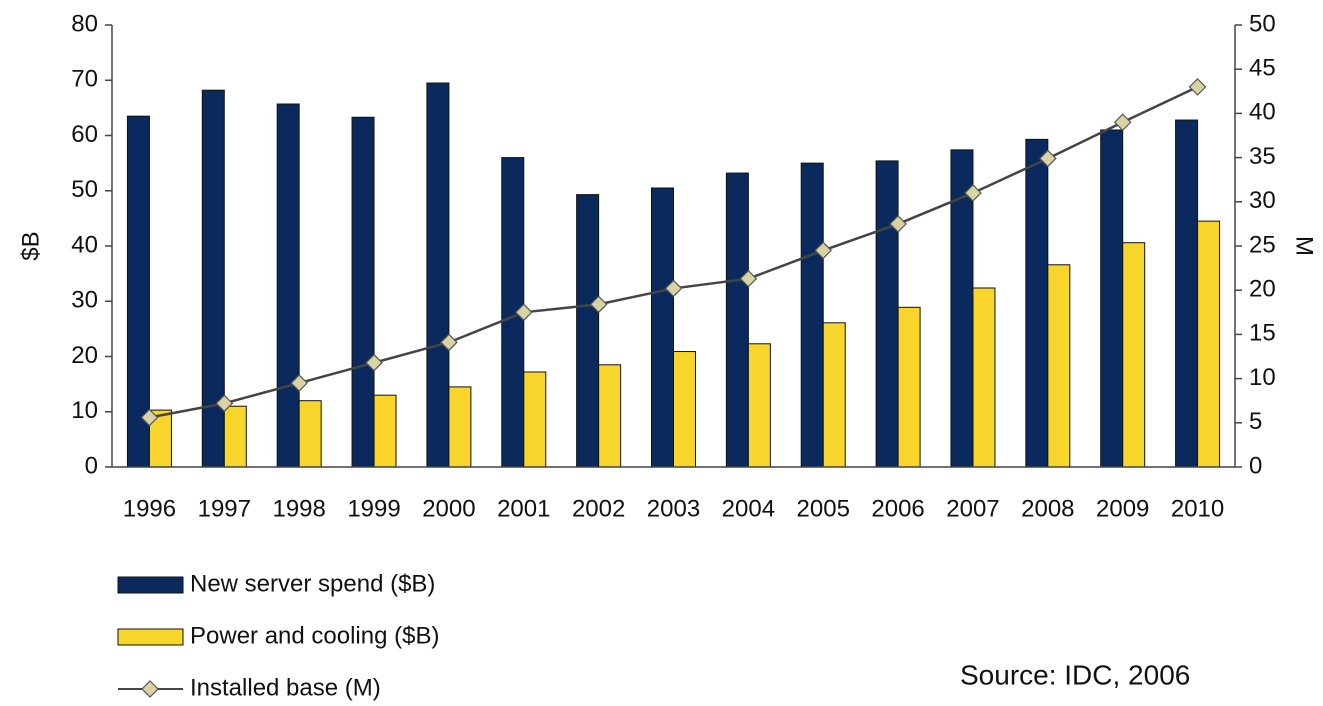 The image size is (1323, 706). What do you see at coordinates (1262, 112) in the screenshot?
I see `y2-tick-label: 40` at bounding box center [1262, 112].